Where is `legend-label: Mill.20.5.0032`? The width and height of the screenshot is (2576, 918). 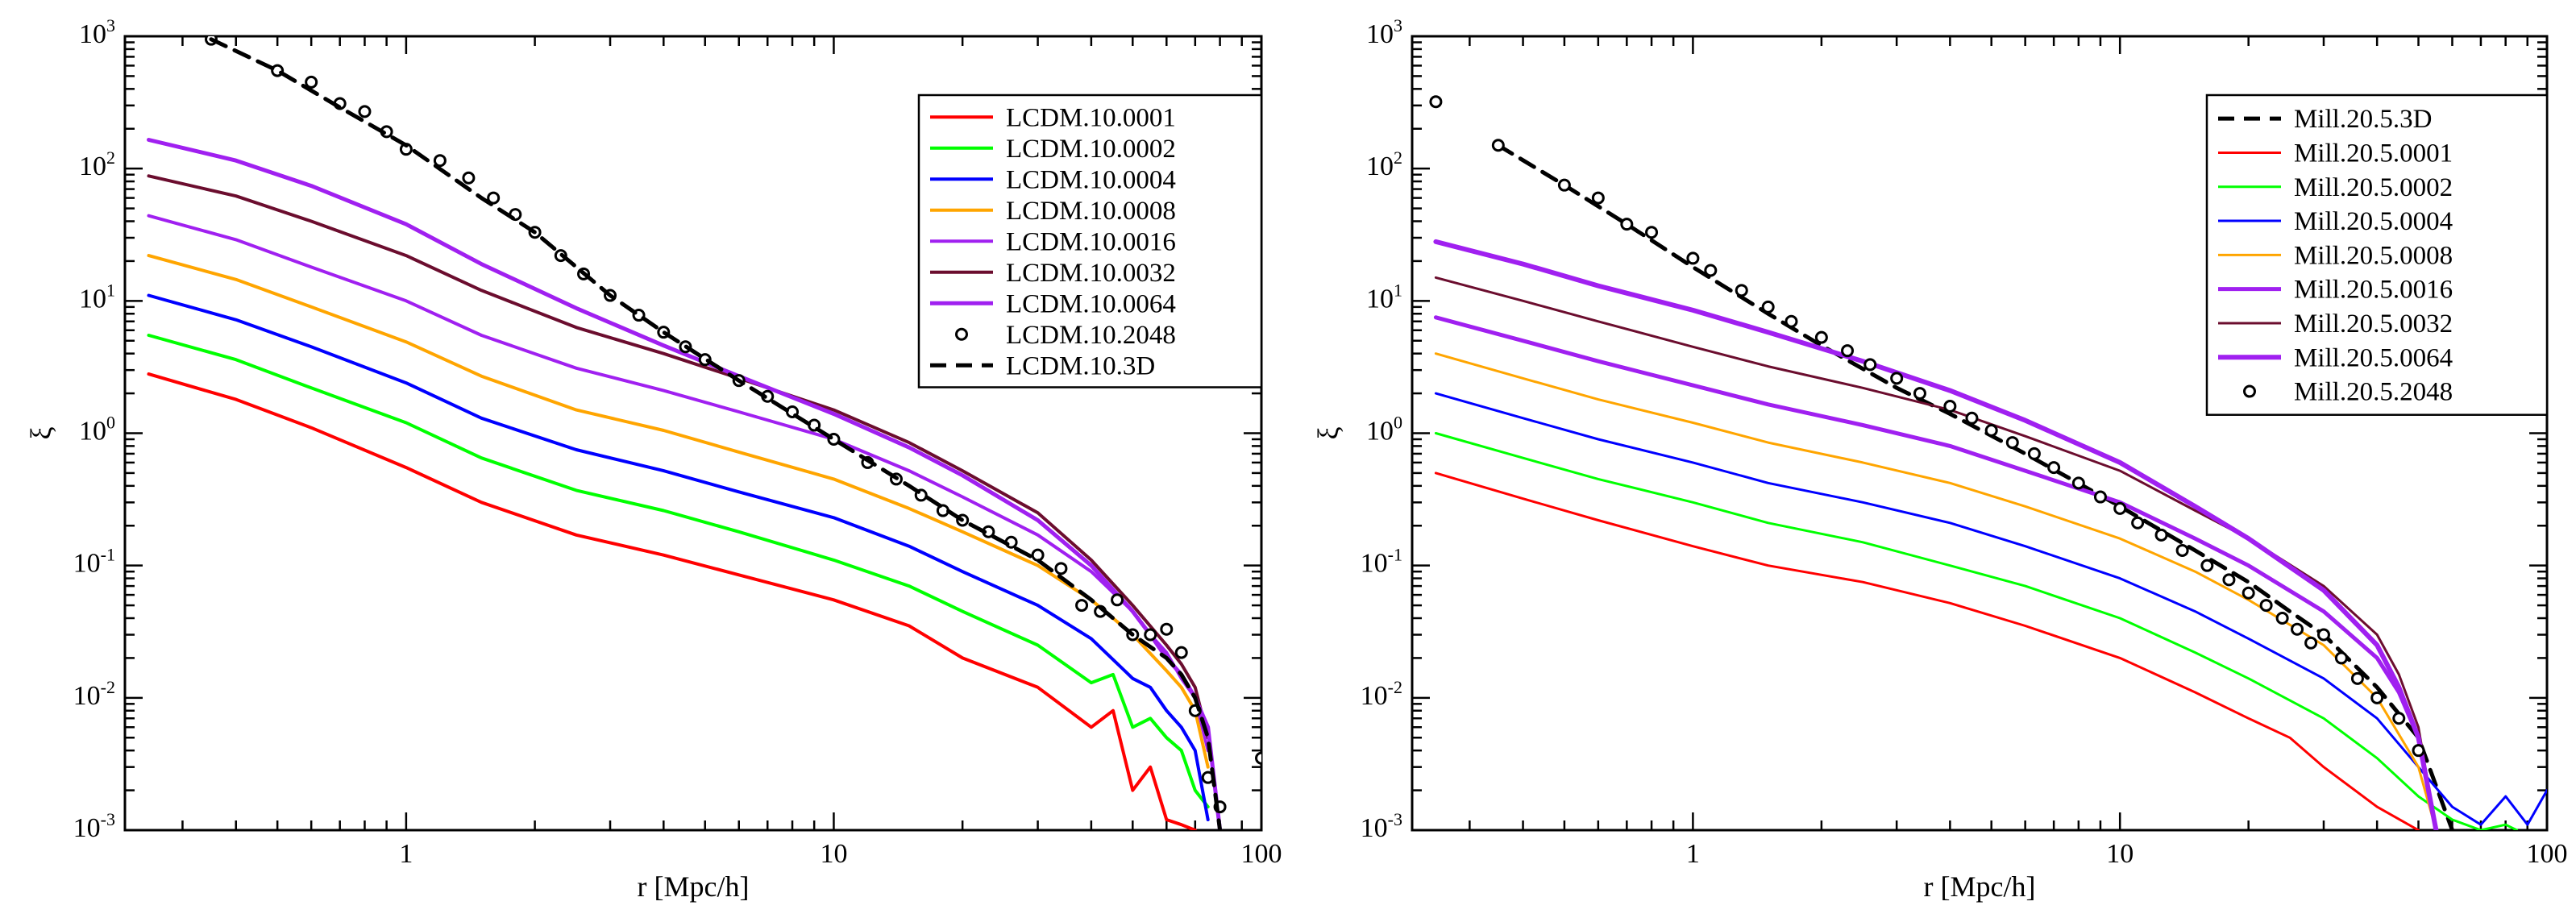
legend-label: Mill.20.5.0032 is located at coordinates (2373, 324).